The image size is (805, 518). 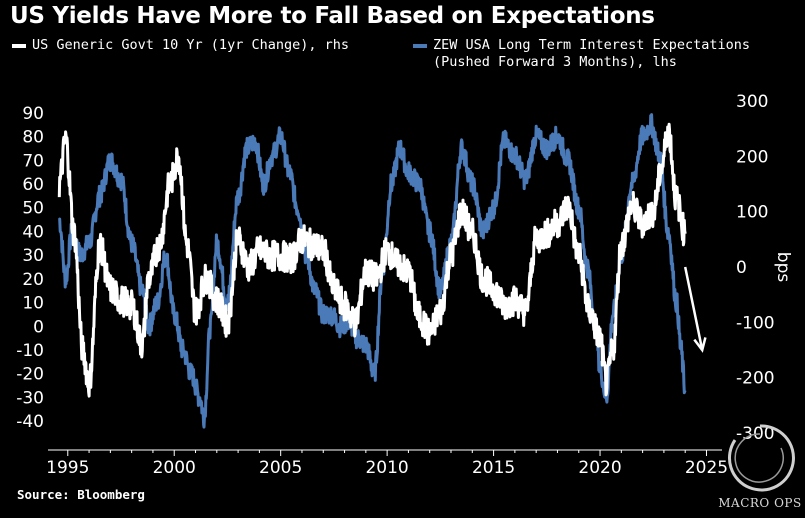 What do you see at coordinates (33, 232) in the screenshot?
I see `left-tick-label: 40` at bounding box center [33, 232].